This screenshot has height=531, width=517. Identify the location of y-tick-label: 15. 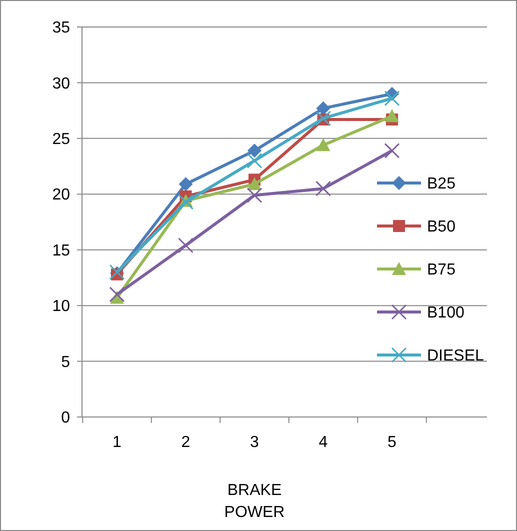
(61, 251).